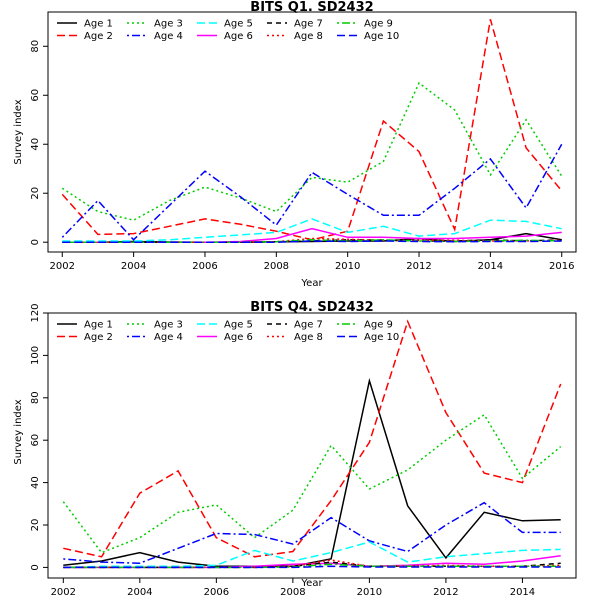  Describe the element at coordinates (312, 262) in the screenshot. I see `x-axis: 2002 2004 2006 2008 2010 2012 2014 2016` at that location.